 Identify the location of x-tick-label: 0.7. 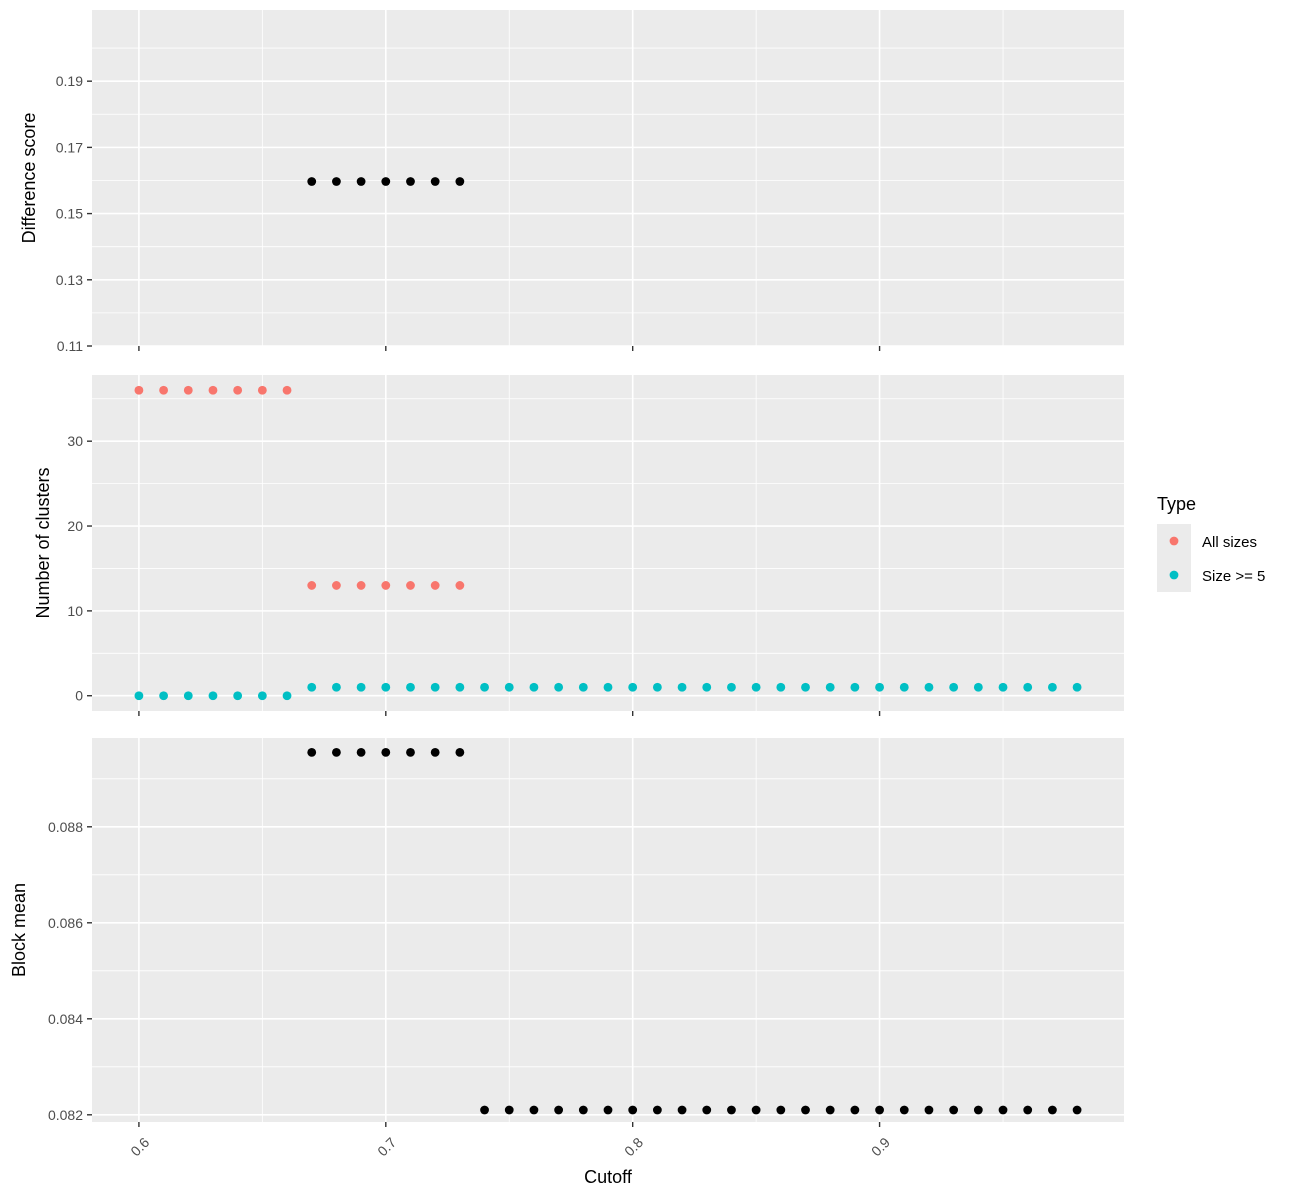
(386, 1146).